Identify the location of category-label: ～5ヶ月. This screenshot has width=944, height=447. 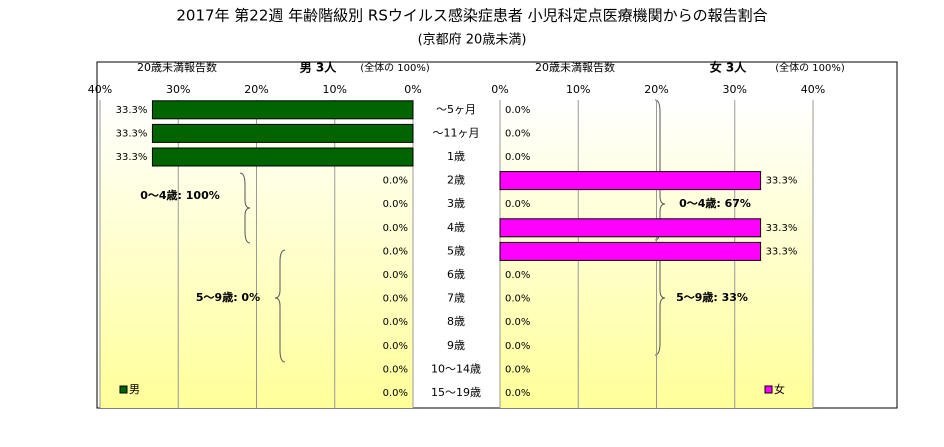
(456, 109).